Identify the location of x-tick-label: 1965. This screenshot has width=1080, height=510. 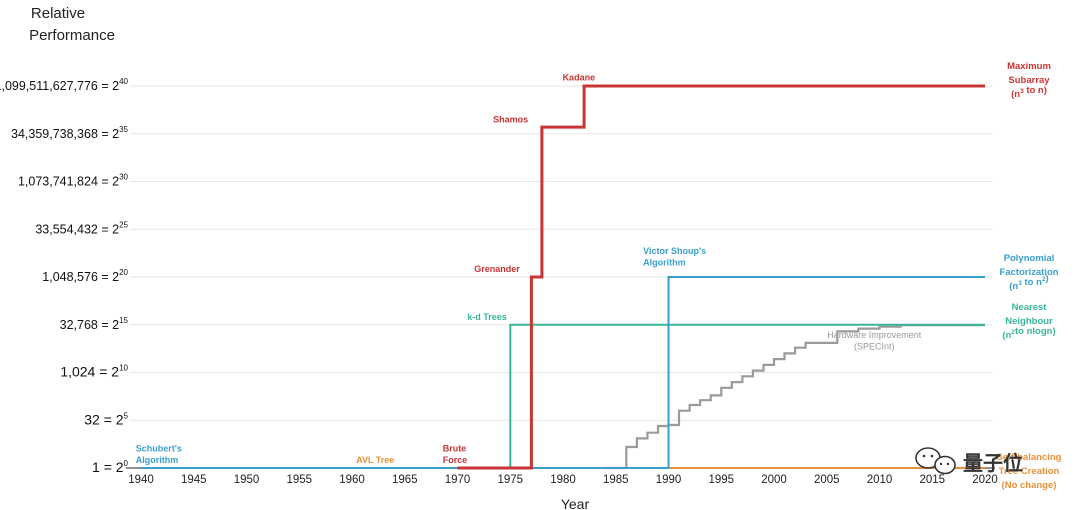
(405, 480).